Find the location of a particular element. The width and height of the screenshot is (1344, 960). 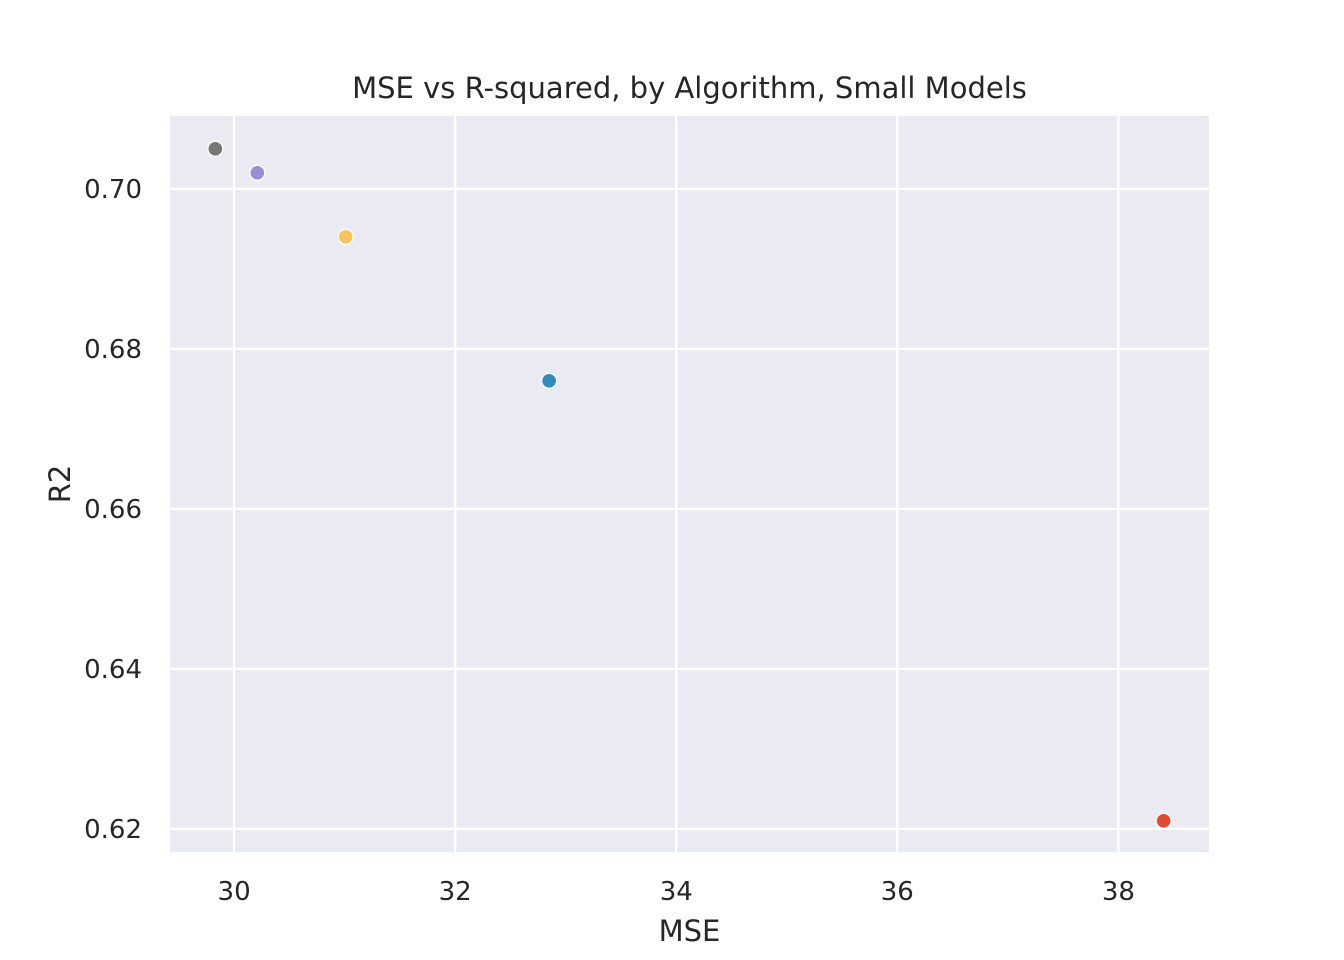

x-tick-label: 38 is located at coordinates (1118, 892).